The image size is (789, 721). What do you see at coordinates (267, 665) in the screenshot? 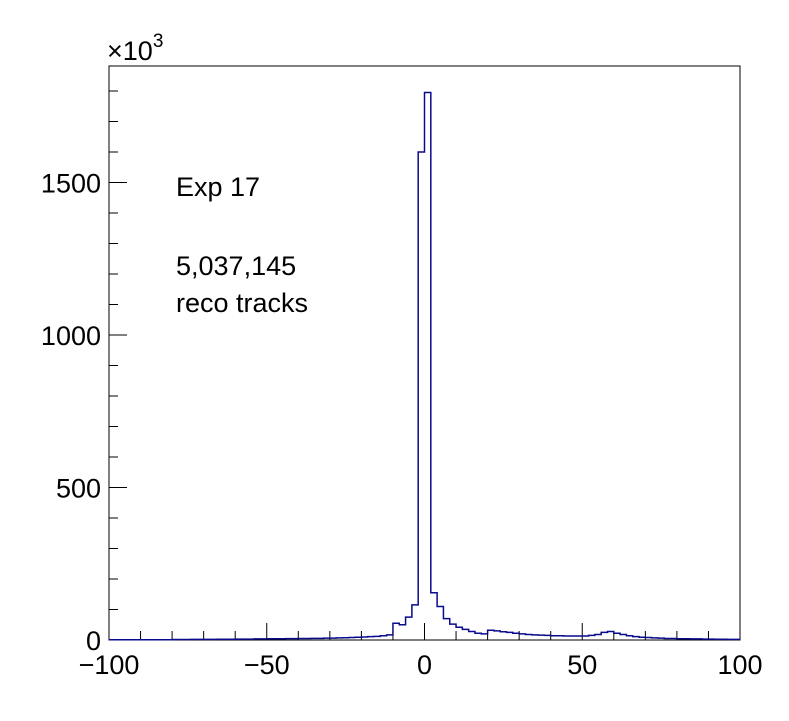
I see `x-tick-label: −50` at bounding box center [267, 665].